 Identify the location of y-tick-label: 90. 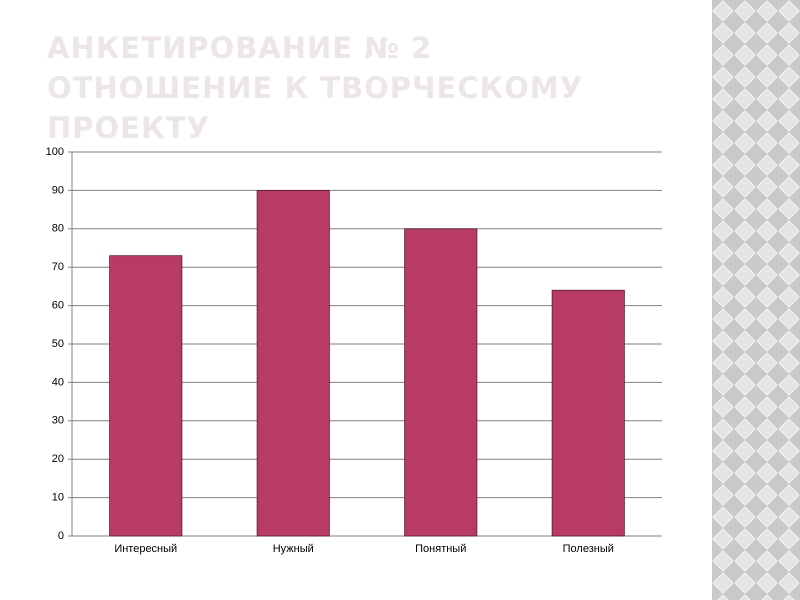
(58, 190).